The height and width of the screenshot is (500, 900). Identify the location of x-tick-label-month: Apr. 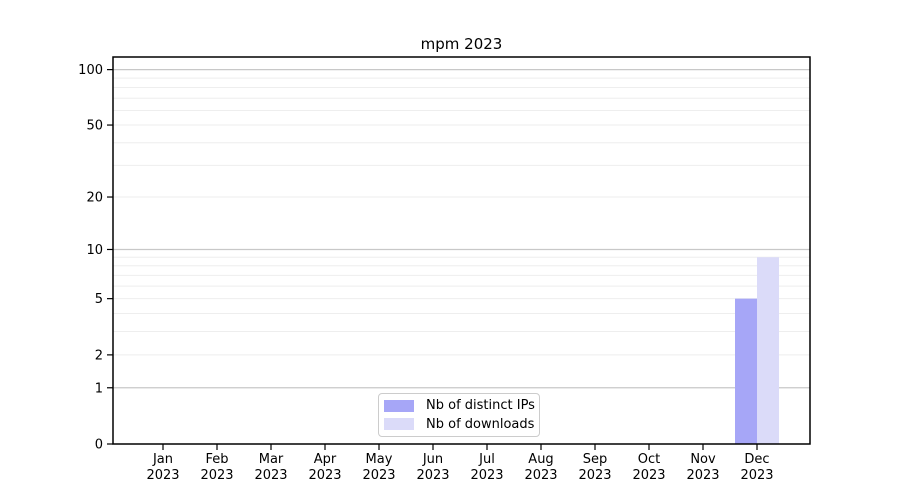
(325, 459).